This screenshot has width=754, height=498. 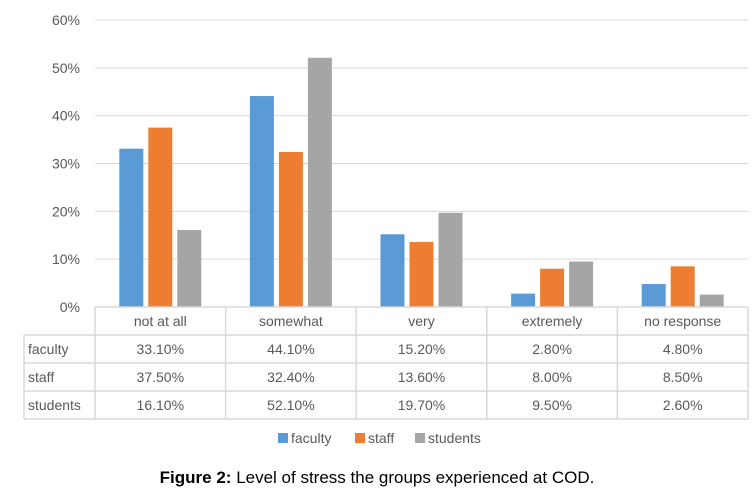 What do you see at coordinates (683, 377) in the screenshot?
I see `table-cell-value: 8.50%` at bounding box center [683, 377].